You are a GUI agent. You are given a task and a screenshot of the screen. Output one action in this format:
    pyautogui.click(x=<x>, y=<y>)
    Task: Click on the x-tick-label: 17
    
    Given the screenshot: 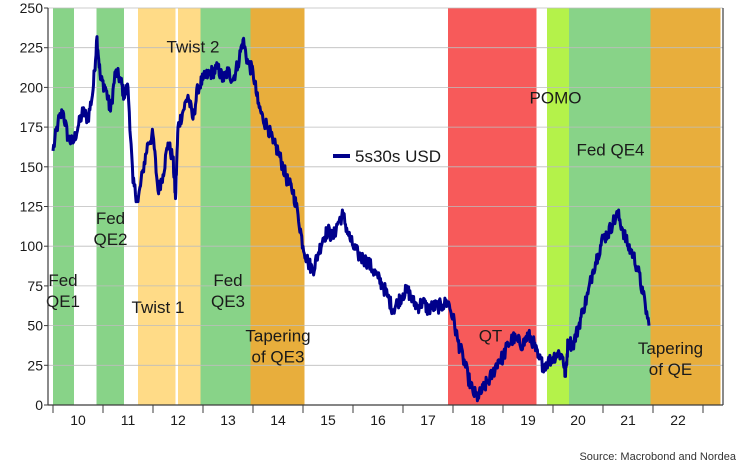 What is the action you would take?
    pyautogui.click(x=428, y=420)
    